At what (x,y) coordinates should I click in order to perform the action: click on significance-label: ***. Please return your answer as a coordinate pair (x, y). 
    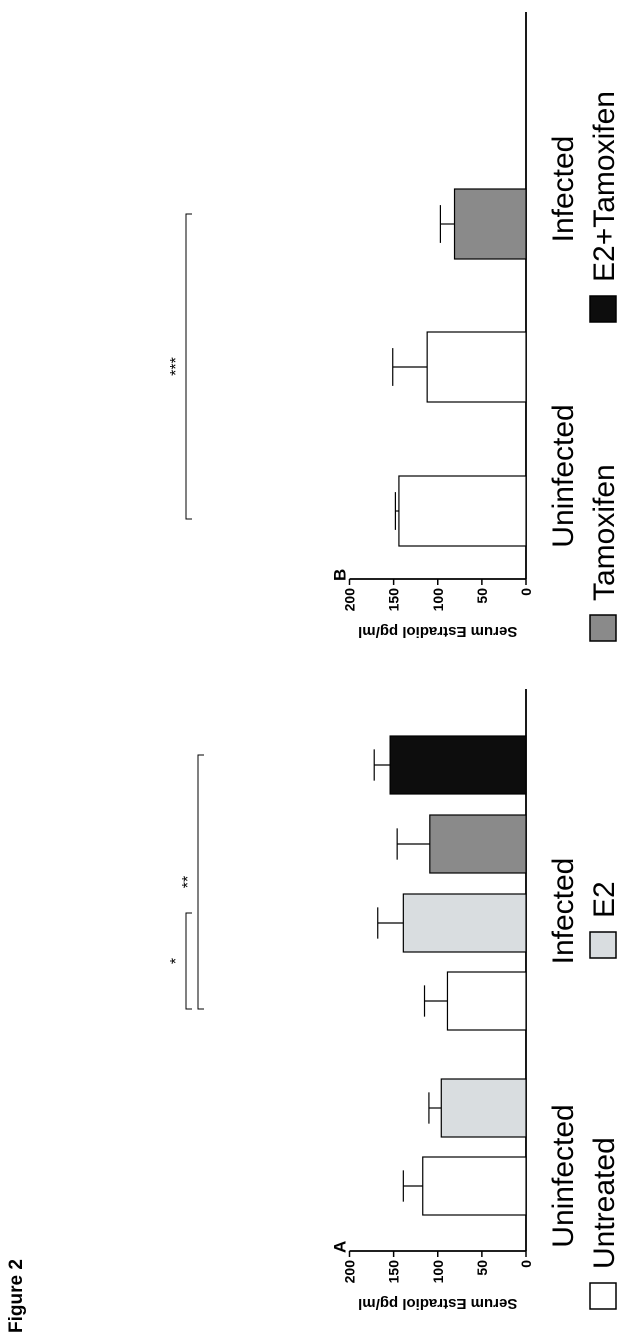
    Looking at the image, I should click on (176, 366).